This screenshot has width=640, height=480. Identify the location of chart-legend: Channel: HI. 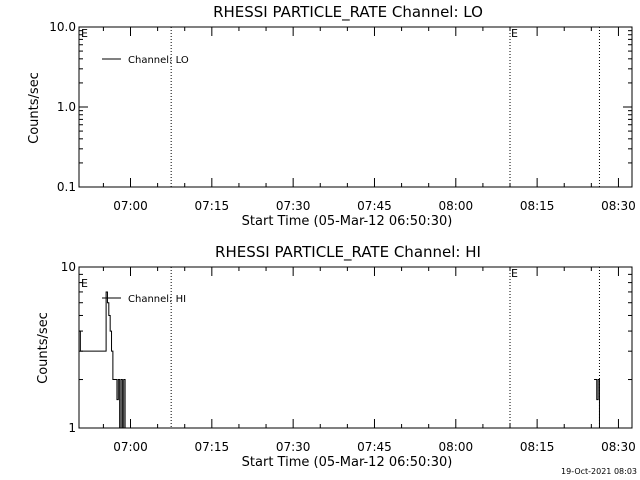
(144, 299).